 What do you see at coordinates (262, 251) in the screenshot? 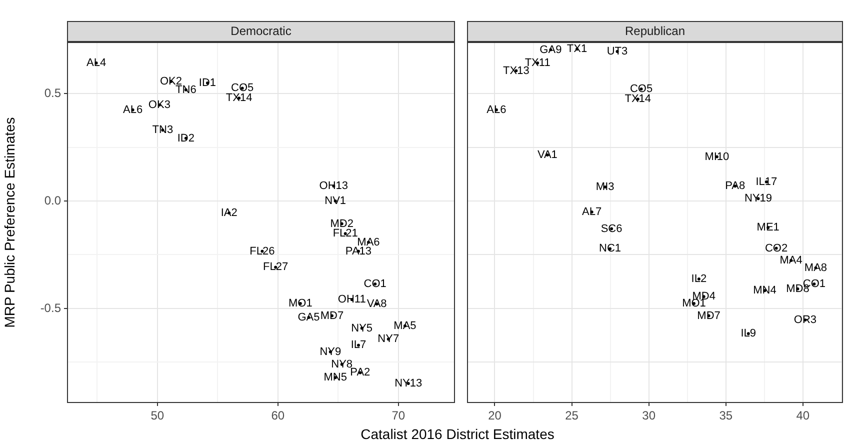
I see `data-label: FL26` at bounding box center [262, 251].